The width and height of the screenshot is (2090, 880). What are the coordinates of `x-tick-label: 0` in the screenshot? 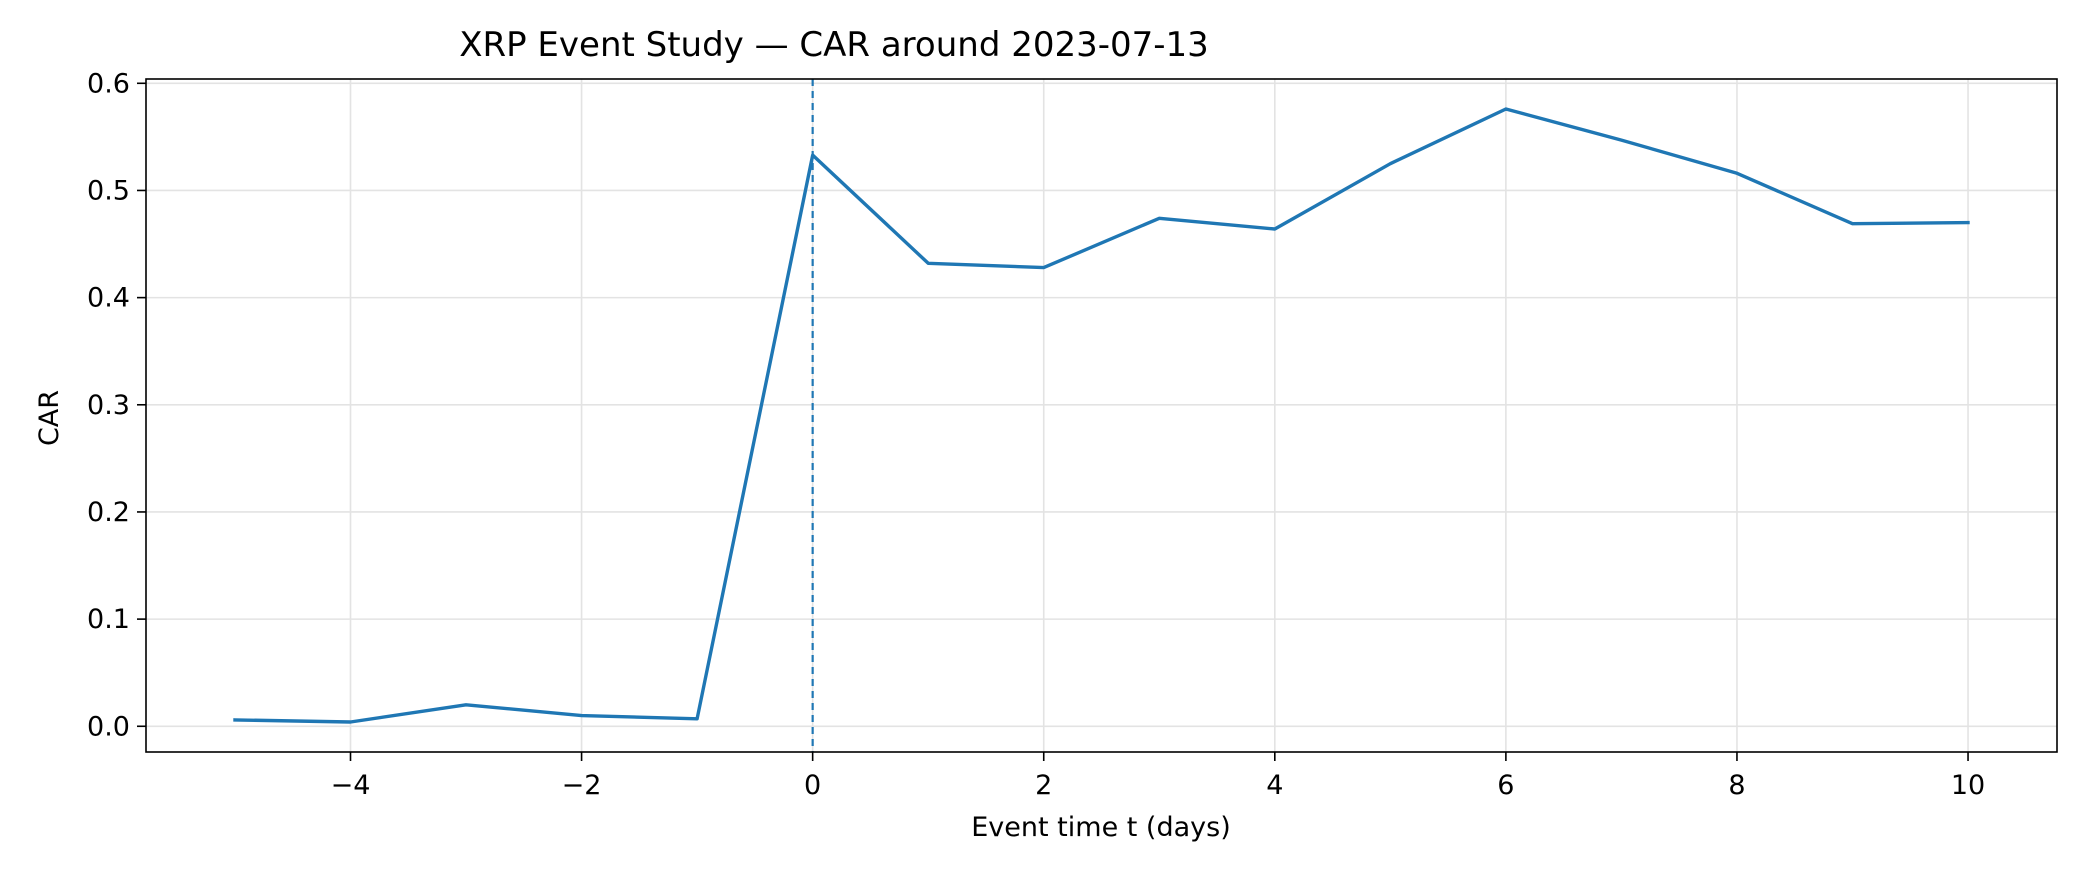 It's located at (812, 785).